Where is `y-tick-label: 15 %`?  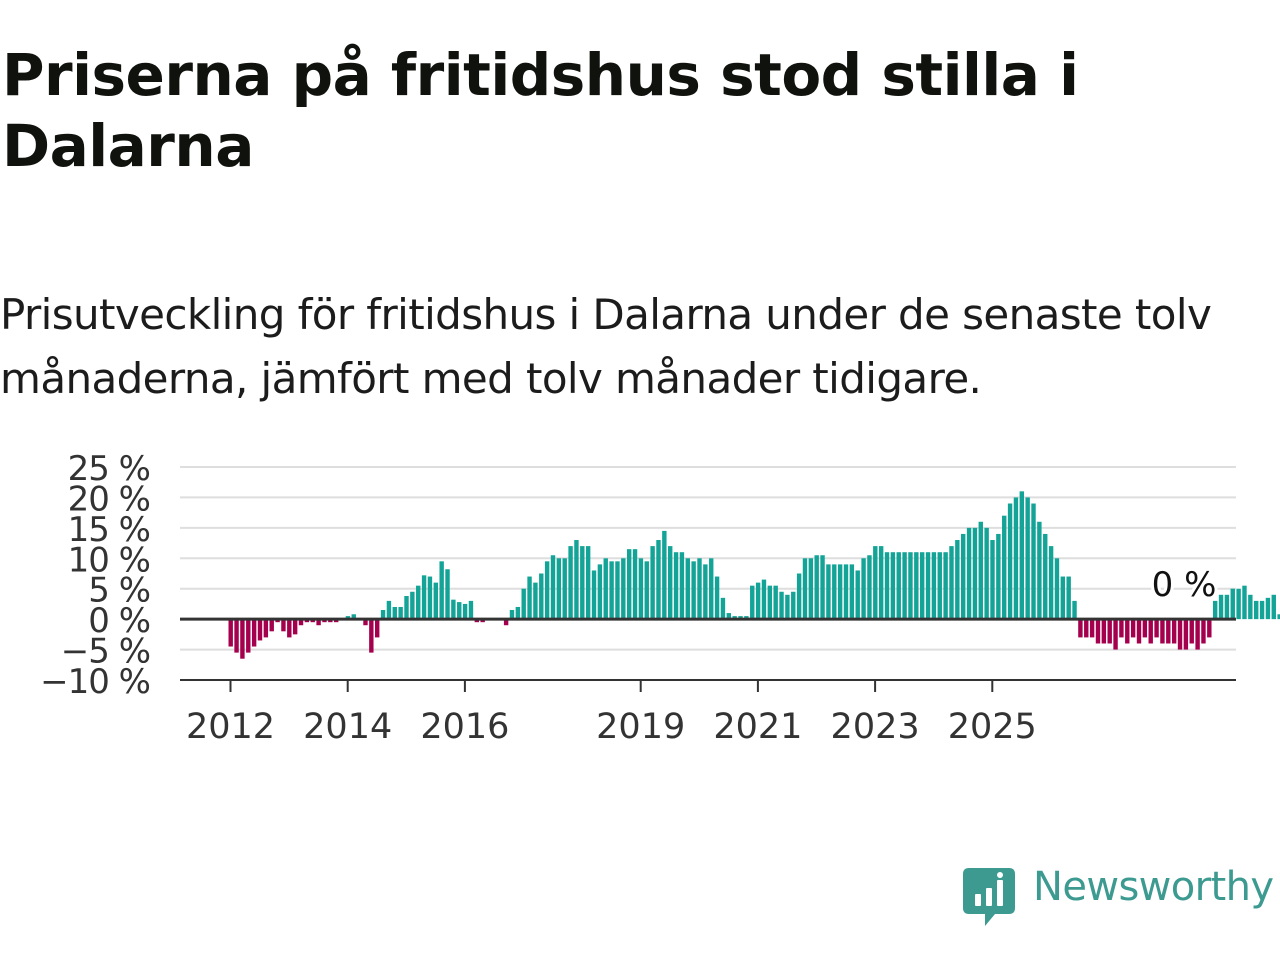
y-tick-label: 15 % is located at coordinates (109, 530).